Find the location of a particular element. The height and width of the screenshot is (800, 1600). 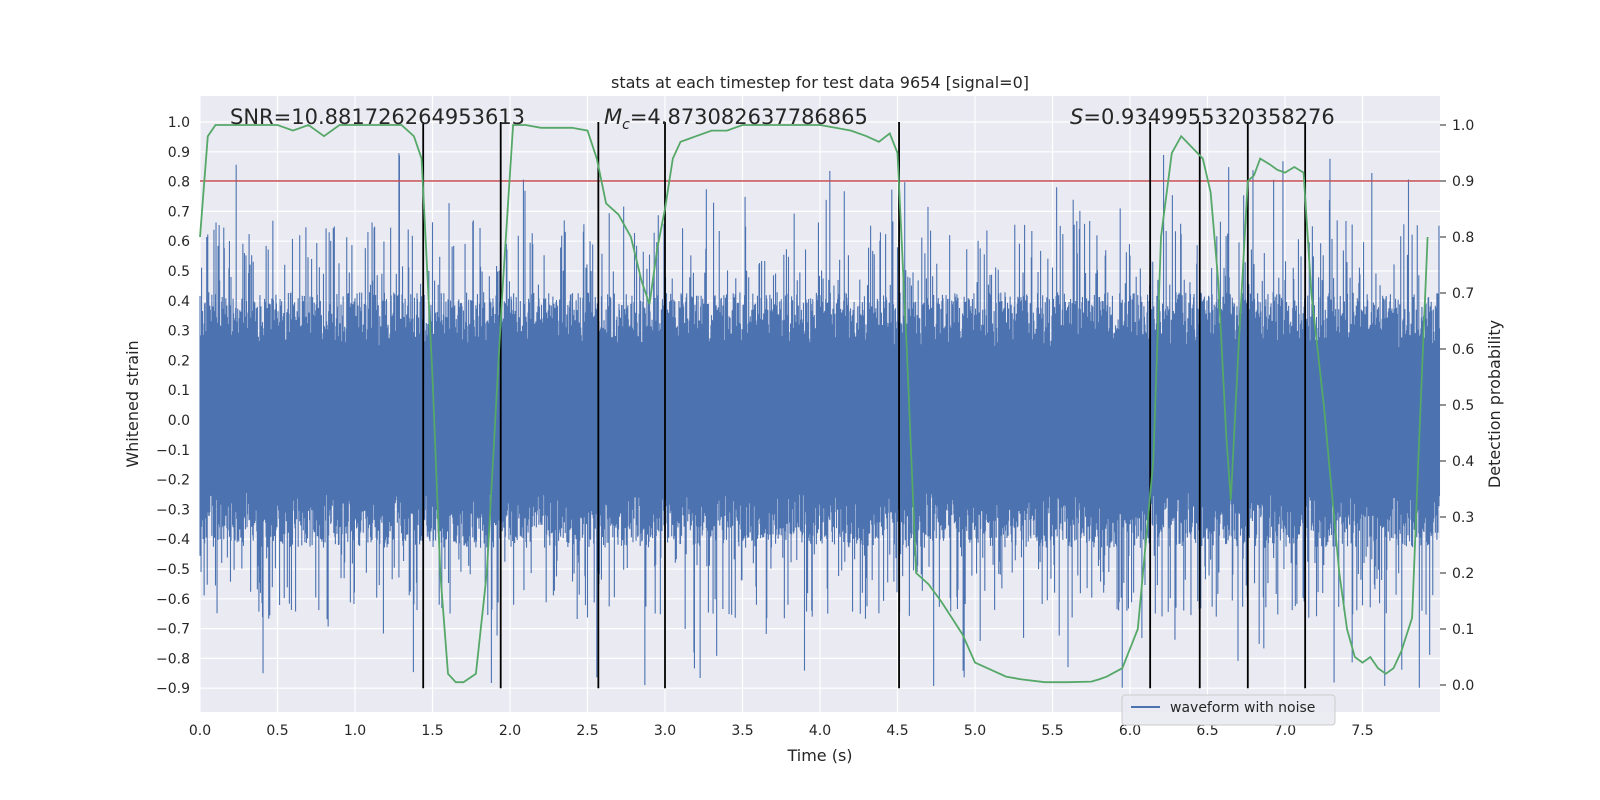

legend: waveform with noise is located at coordinates (1228, 710).